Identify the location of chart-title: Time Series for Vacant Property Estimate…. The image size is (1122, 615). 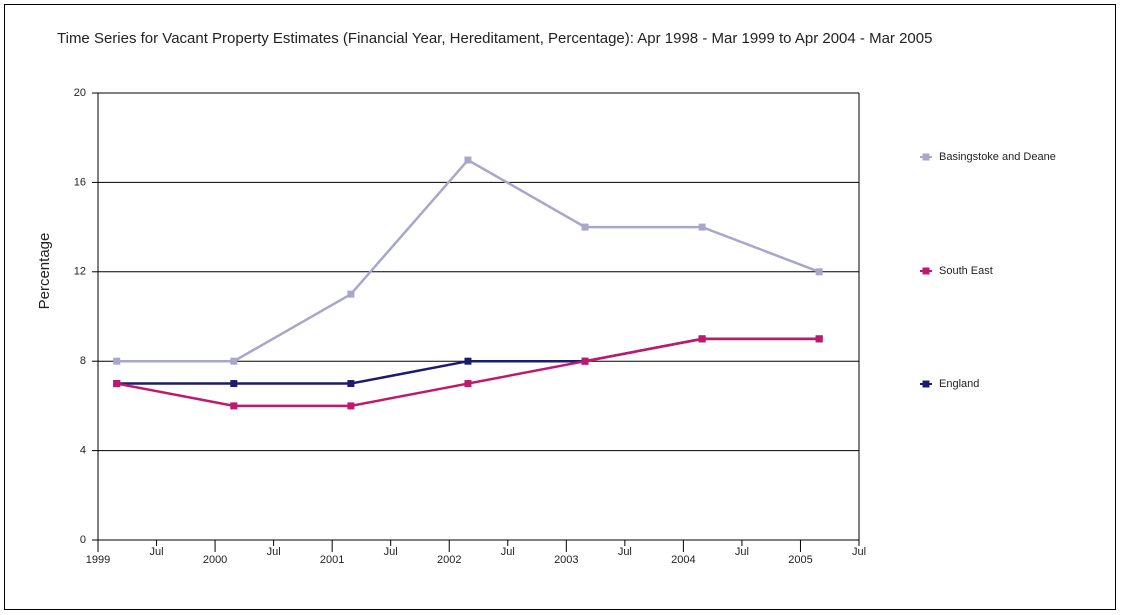
(495, 38).